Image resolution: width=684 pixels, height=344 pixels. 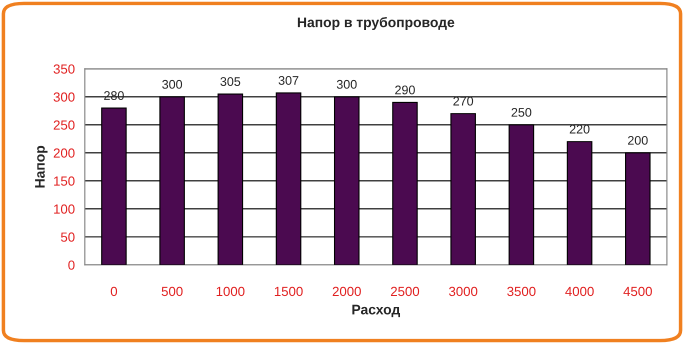 What do you see at coordinates (521, 291) in the screenshot?
I see `x-tick-label: 3500` at bounding box center [521, 291].